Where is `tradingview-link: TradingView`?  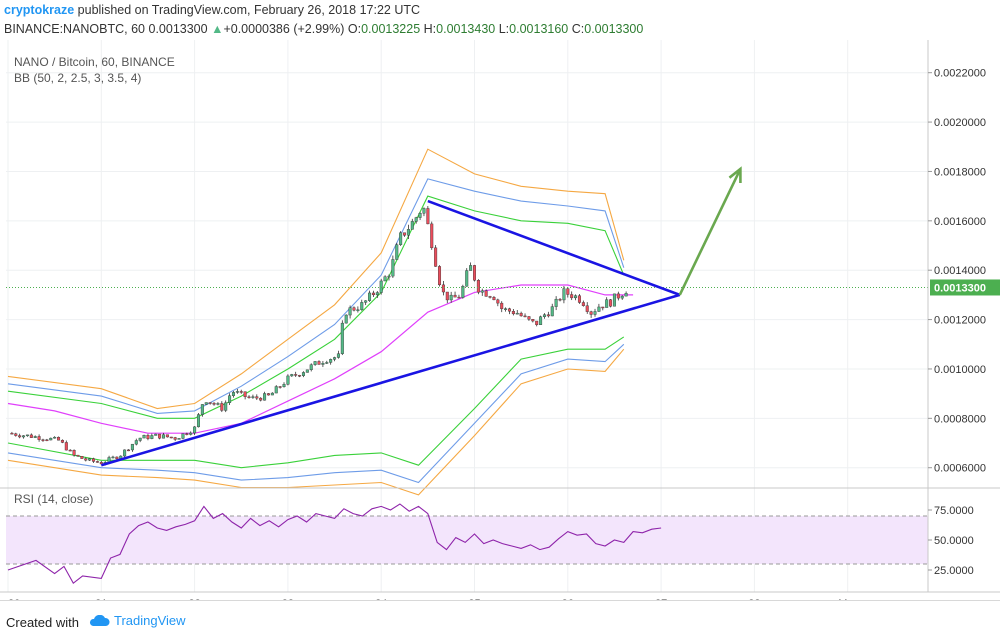 tradingview-link: TradingView is located at coordinates (137, 620).